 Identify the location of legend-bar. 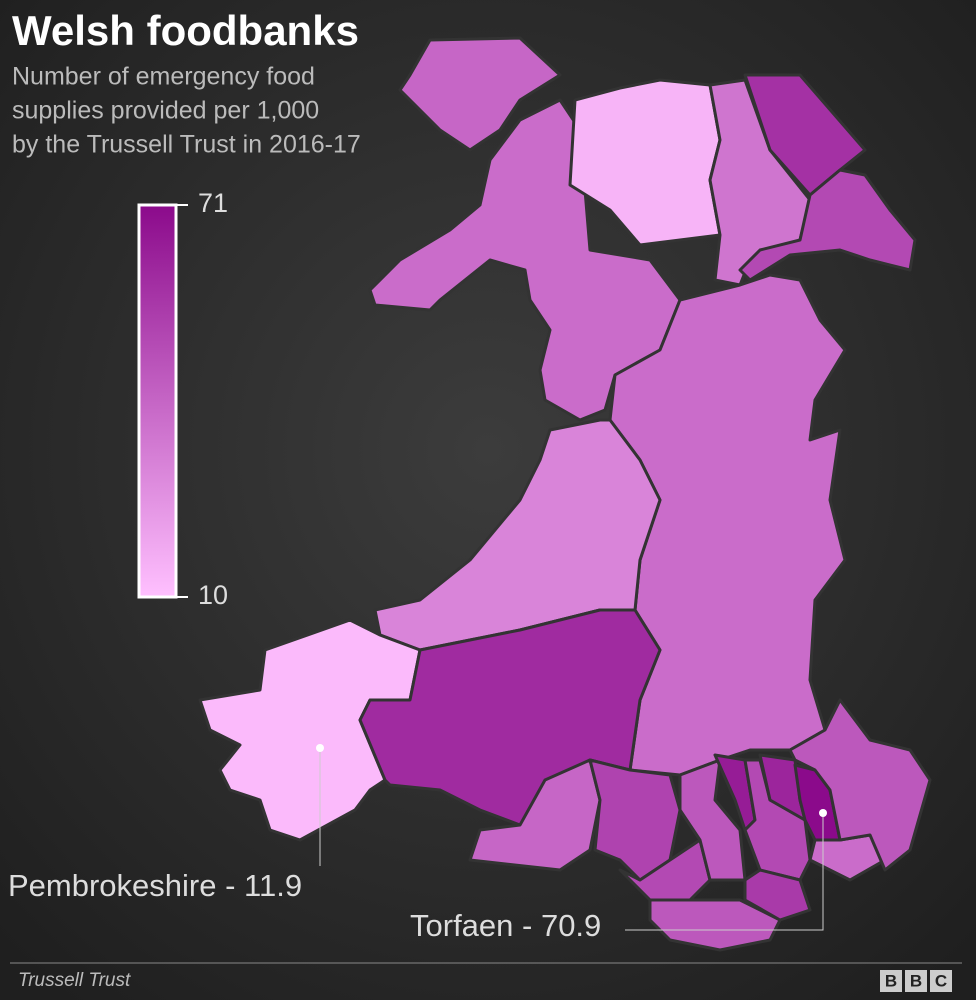
(157, 401).